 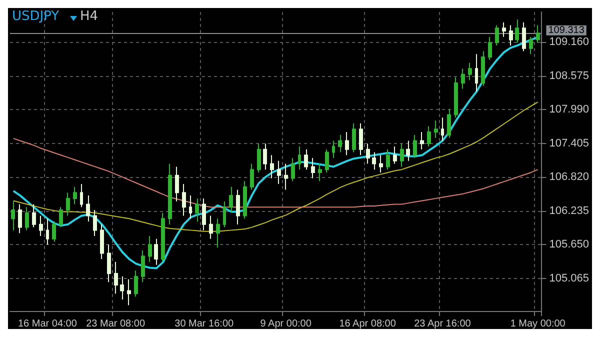 What do you see at coordinates (569, 177) in the screenshot?
I see `y-tick-label: 106.820` at bounding box center [569, 177].